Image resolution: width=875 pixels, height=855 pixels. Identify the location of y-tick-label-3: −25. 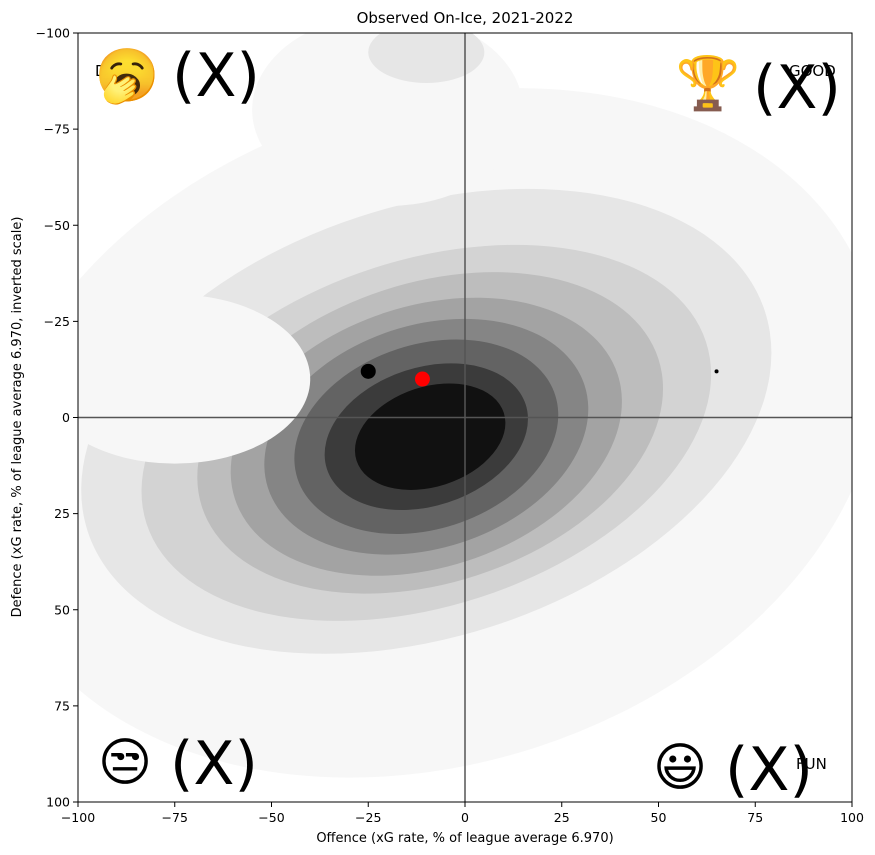
(57, 321).